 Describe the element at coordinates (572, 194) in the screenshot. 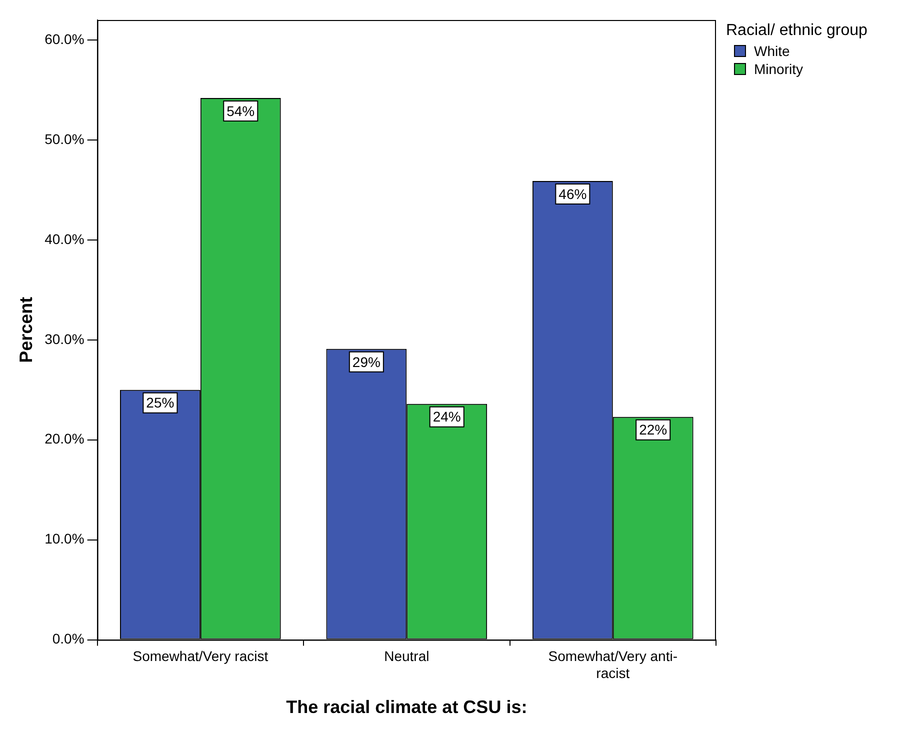

I see `data-label: 46%` at that location.